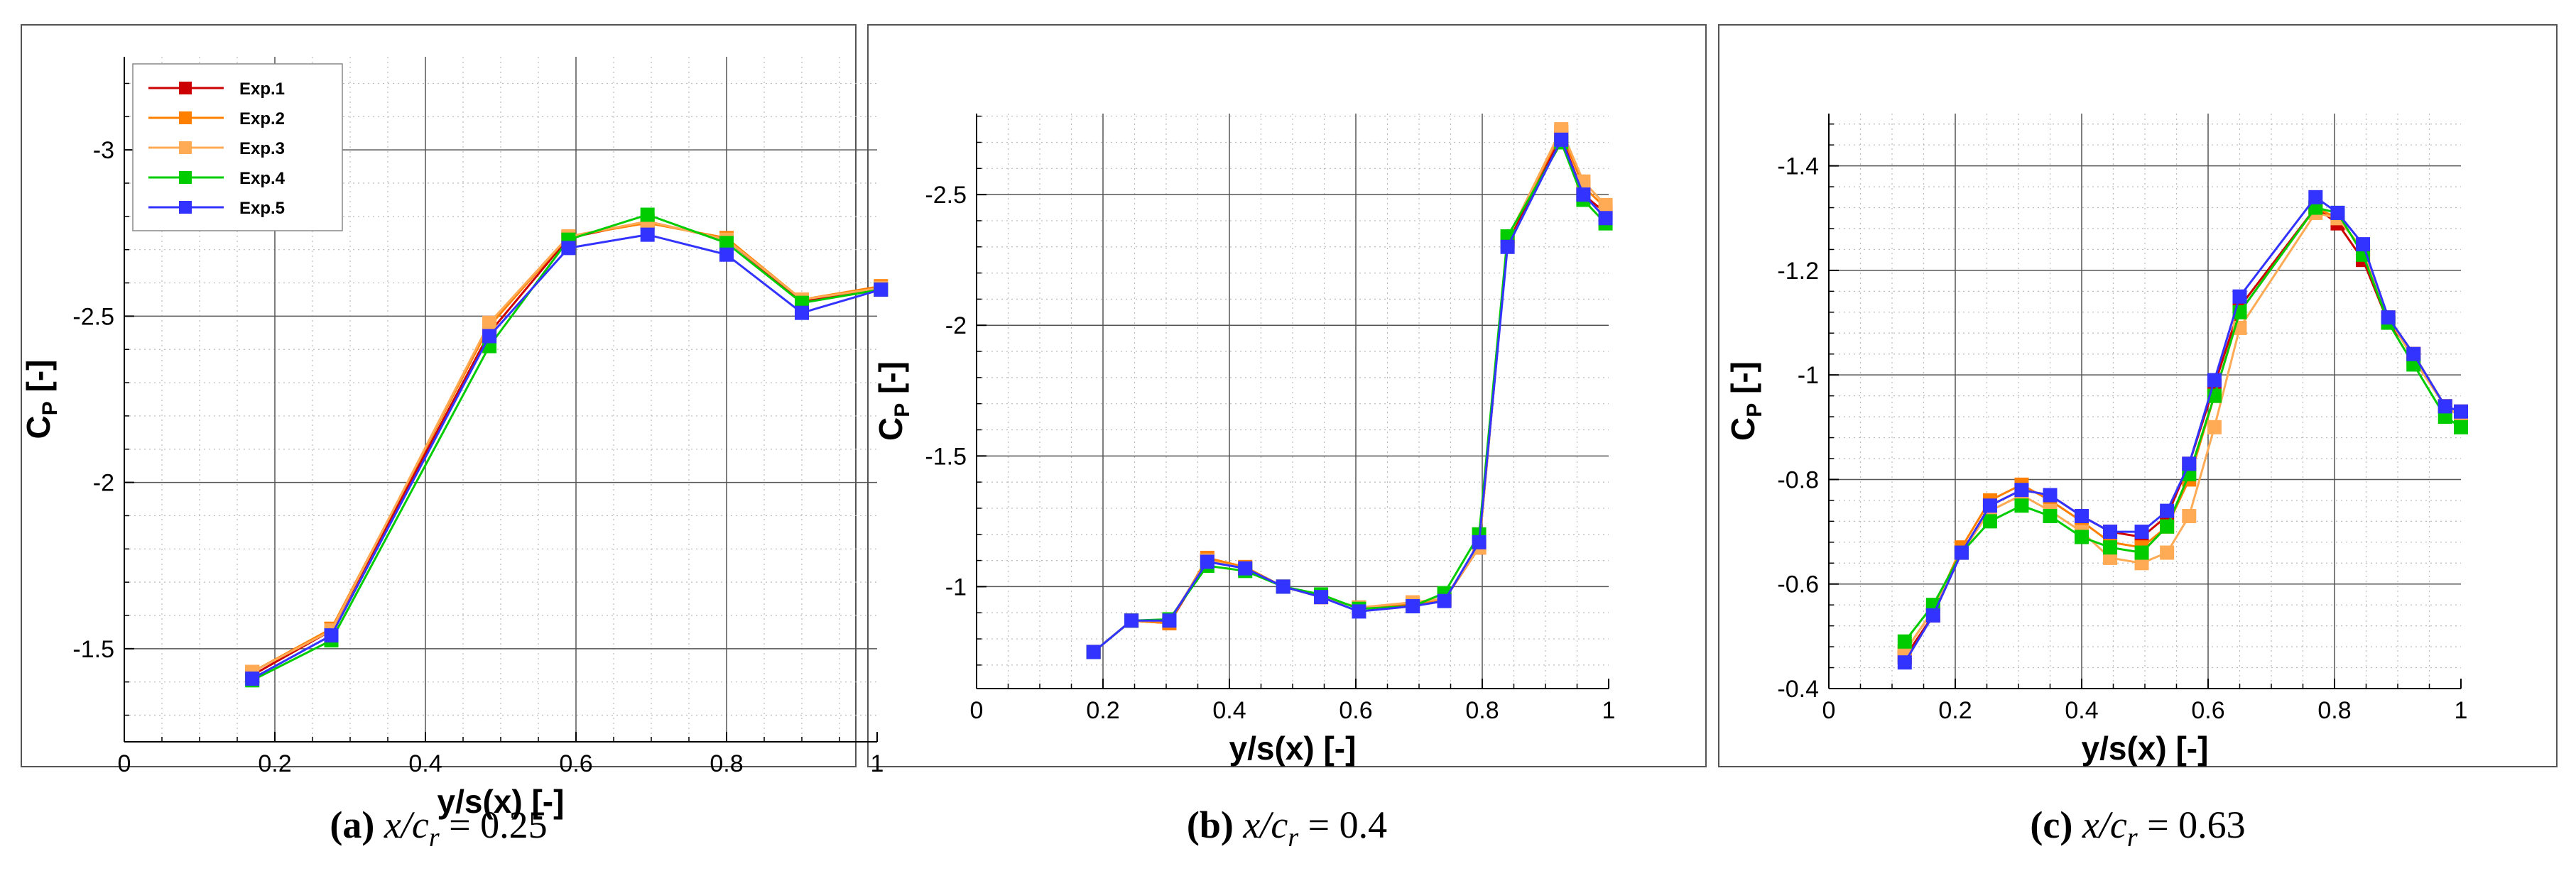  I want to click on y-tick-label: -0.8, so click(1798, 479).